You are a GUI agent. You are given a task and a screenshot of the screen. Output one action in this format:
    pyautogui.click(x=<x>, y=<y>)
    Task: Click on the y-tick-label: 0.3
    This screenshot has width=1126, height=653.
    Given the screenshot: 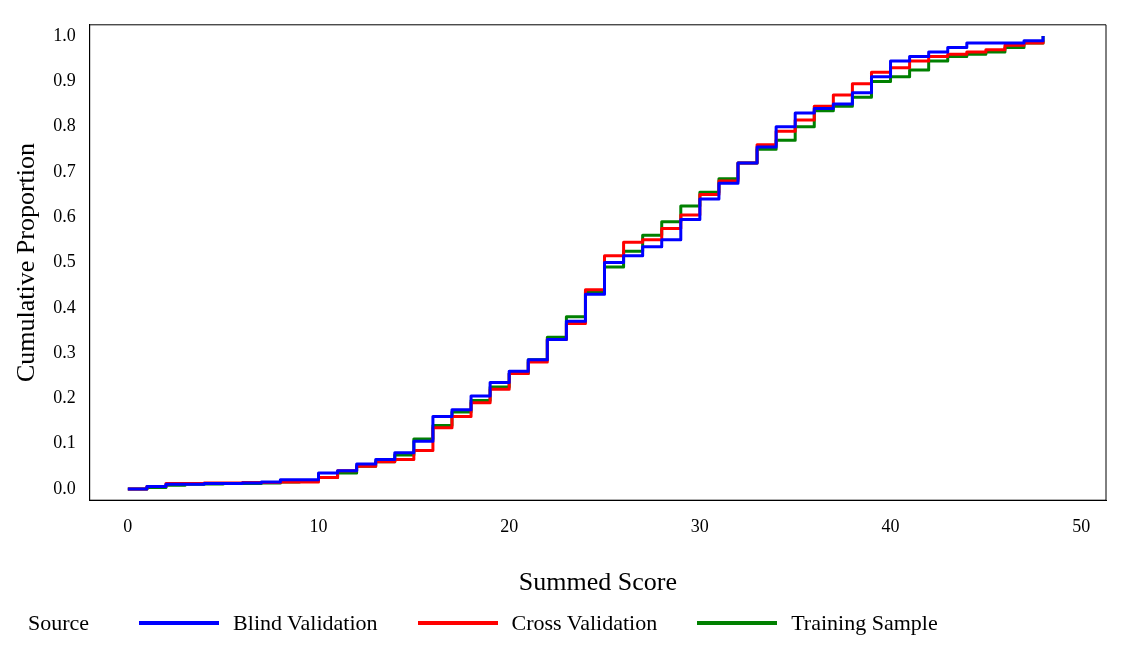 What is the action you would take?
    pyautogui.click(x=64, y=351)
    